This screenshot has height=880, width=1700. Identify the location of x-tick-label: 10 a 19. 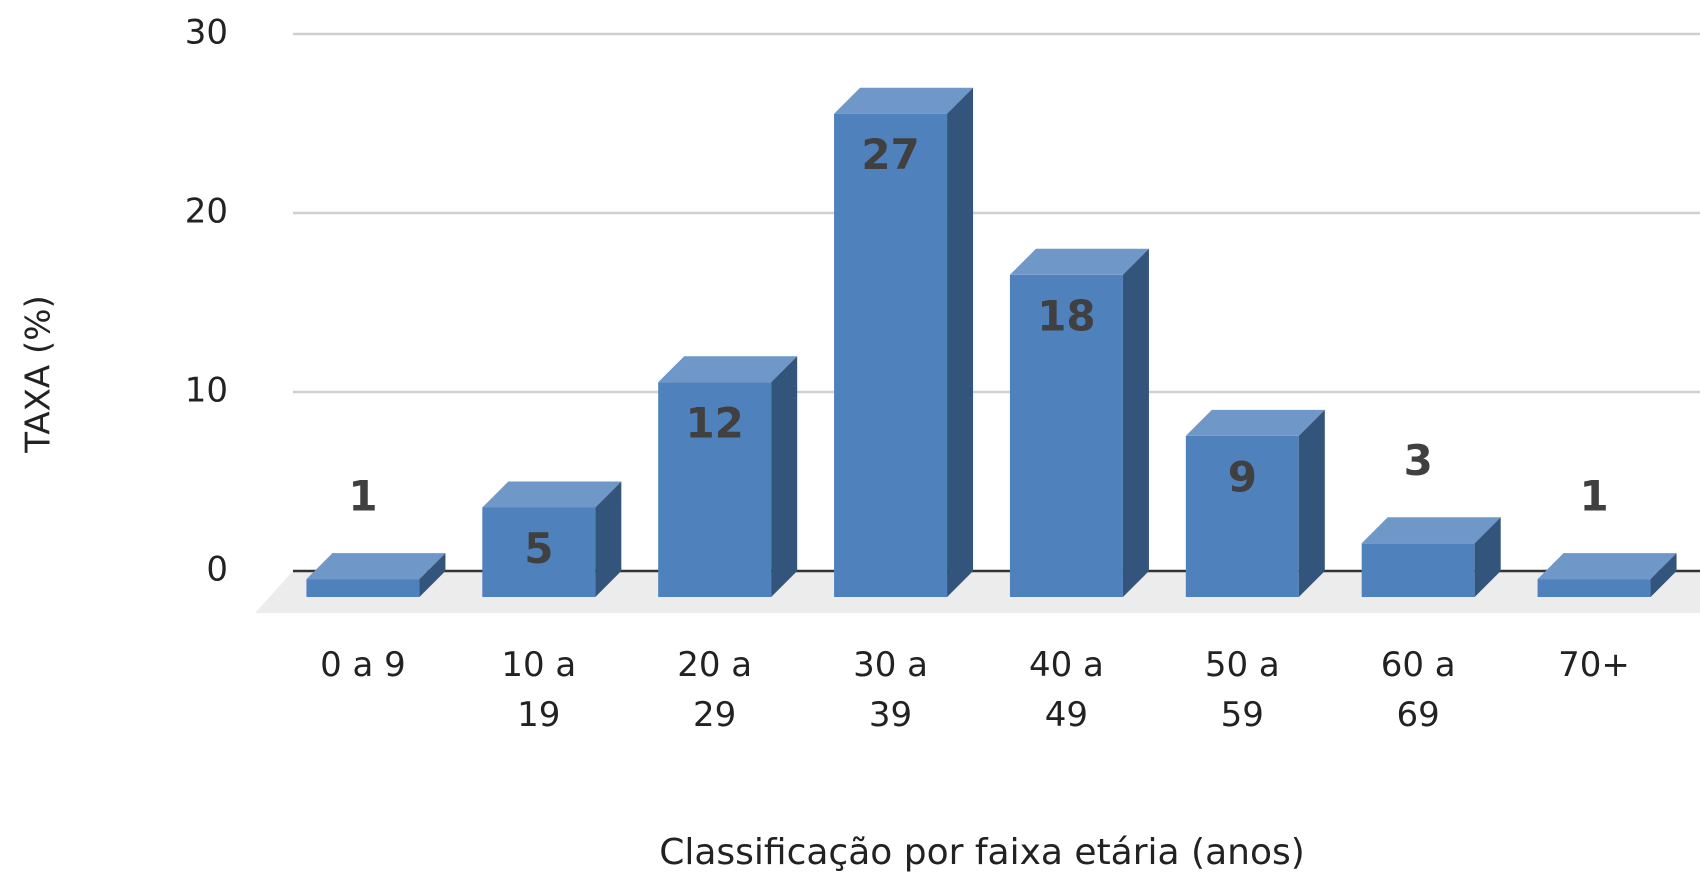
(539, 690).